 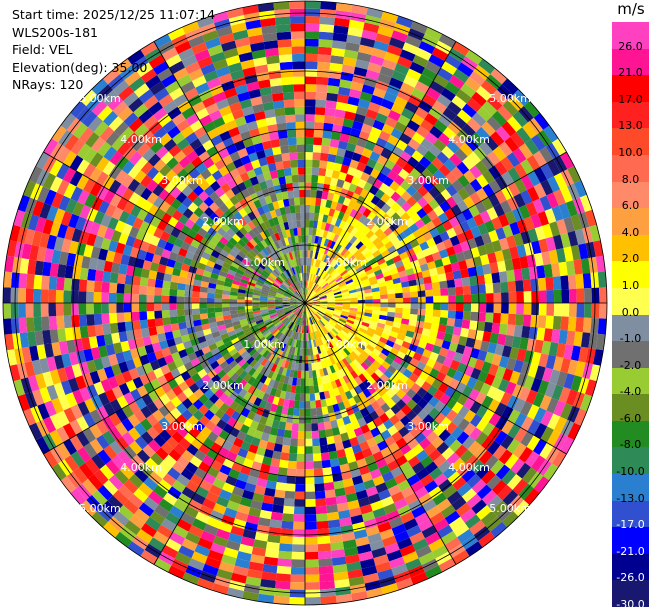 What do you see at coordinates (113, 33) in the screenshot?
I see `instrument-name: WLS200s-181` at bounding box center [113, 33].